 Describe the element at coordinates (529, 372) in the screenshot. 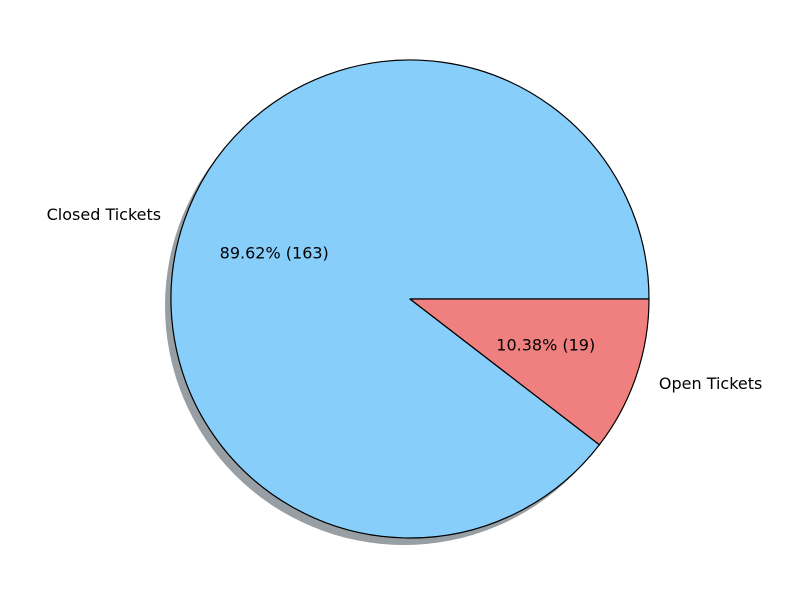

I see `pie-slice-open-tickets` at that location.